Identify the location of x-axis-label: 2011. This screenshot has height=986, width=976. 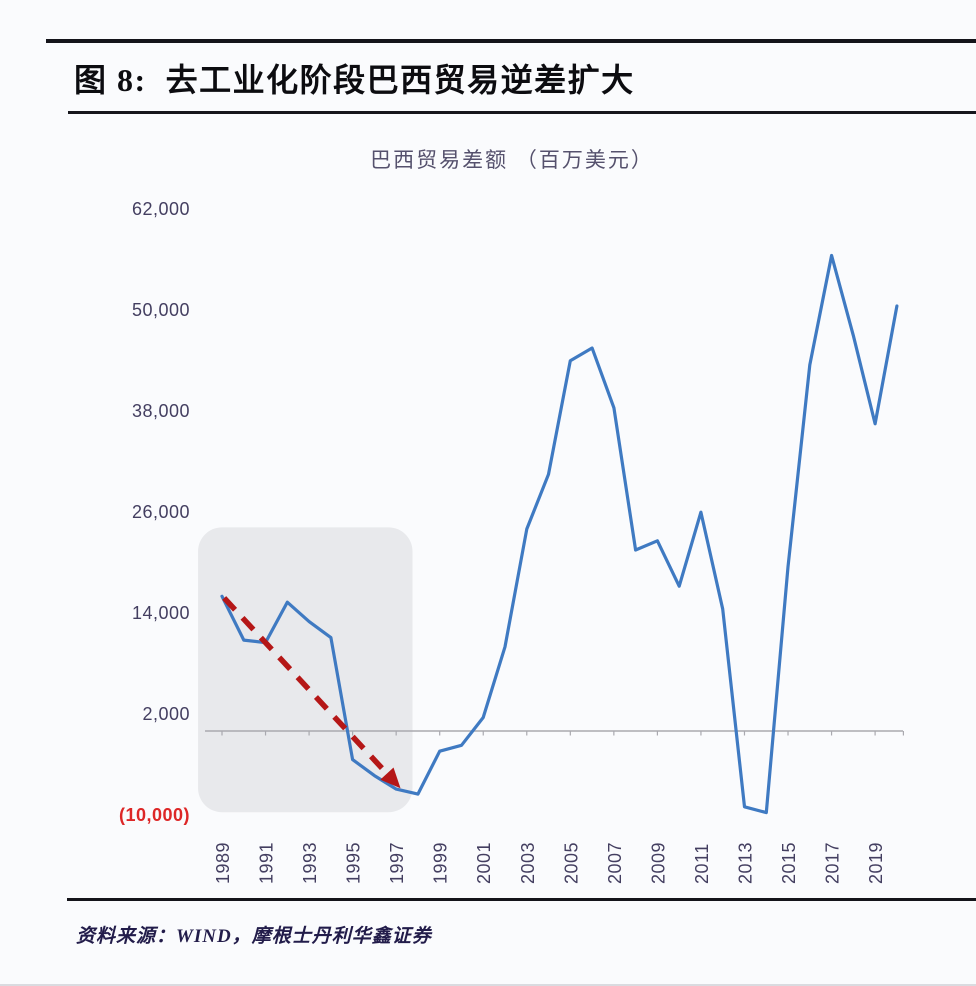
(702, 863).